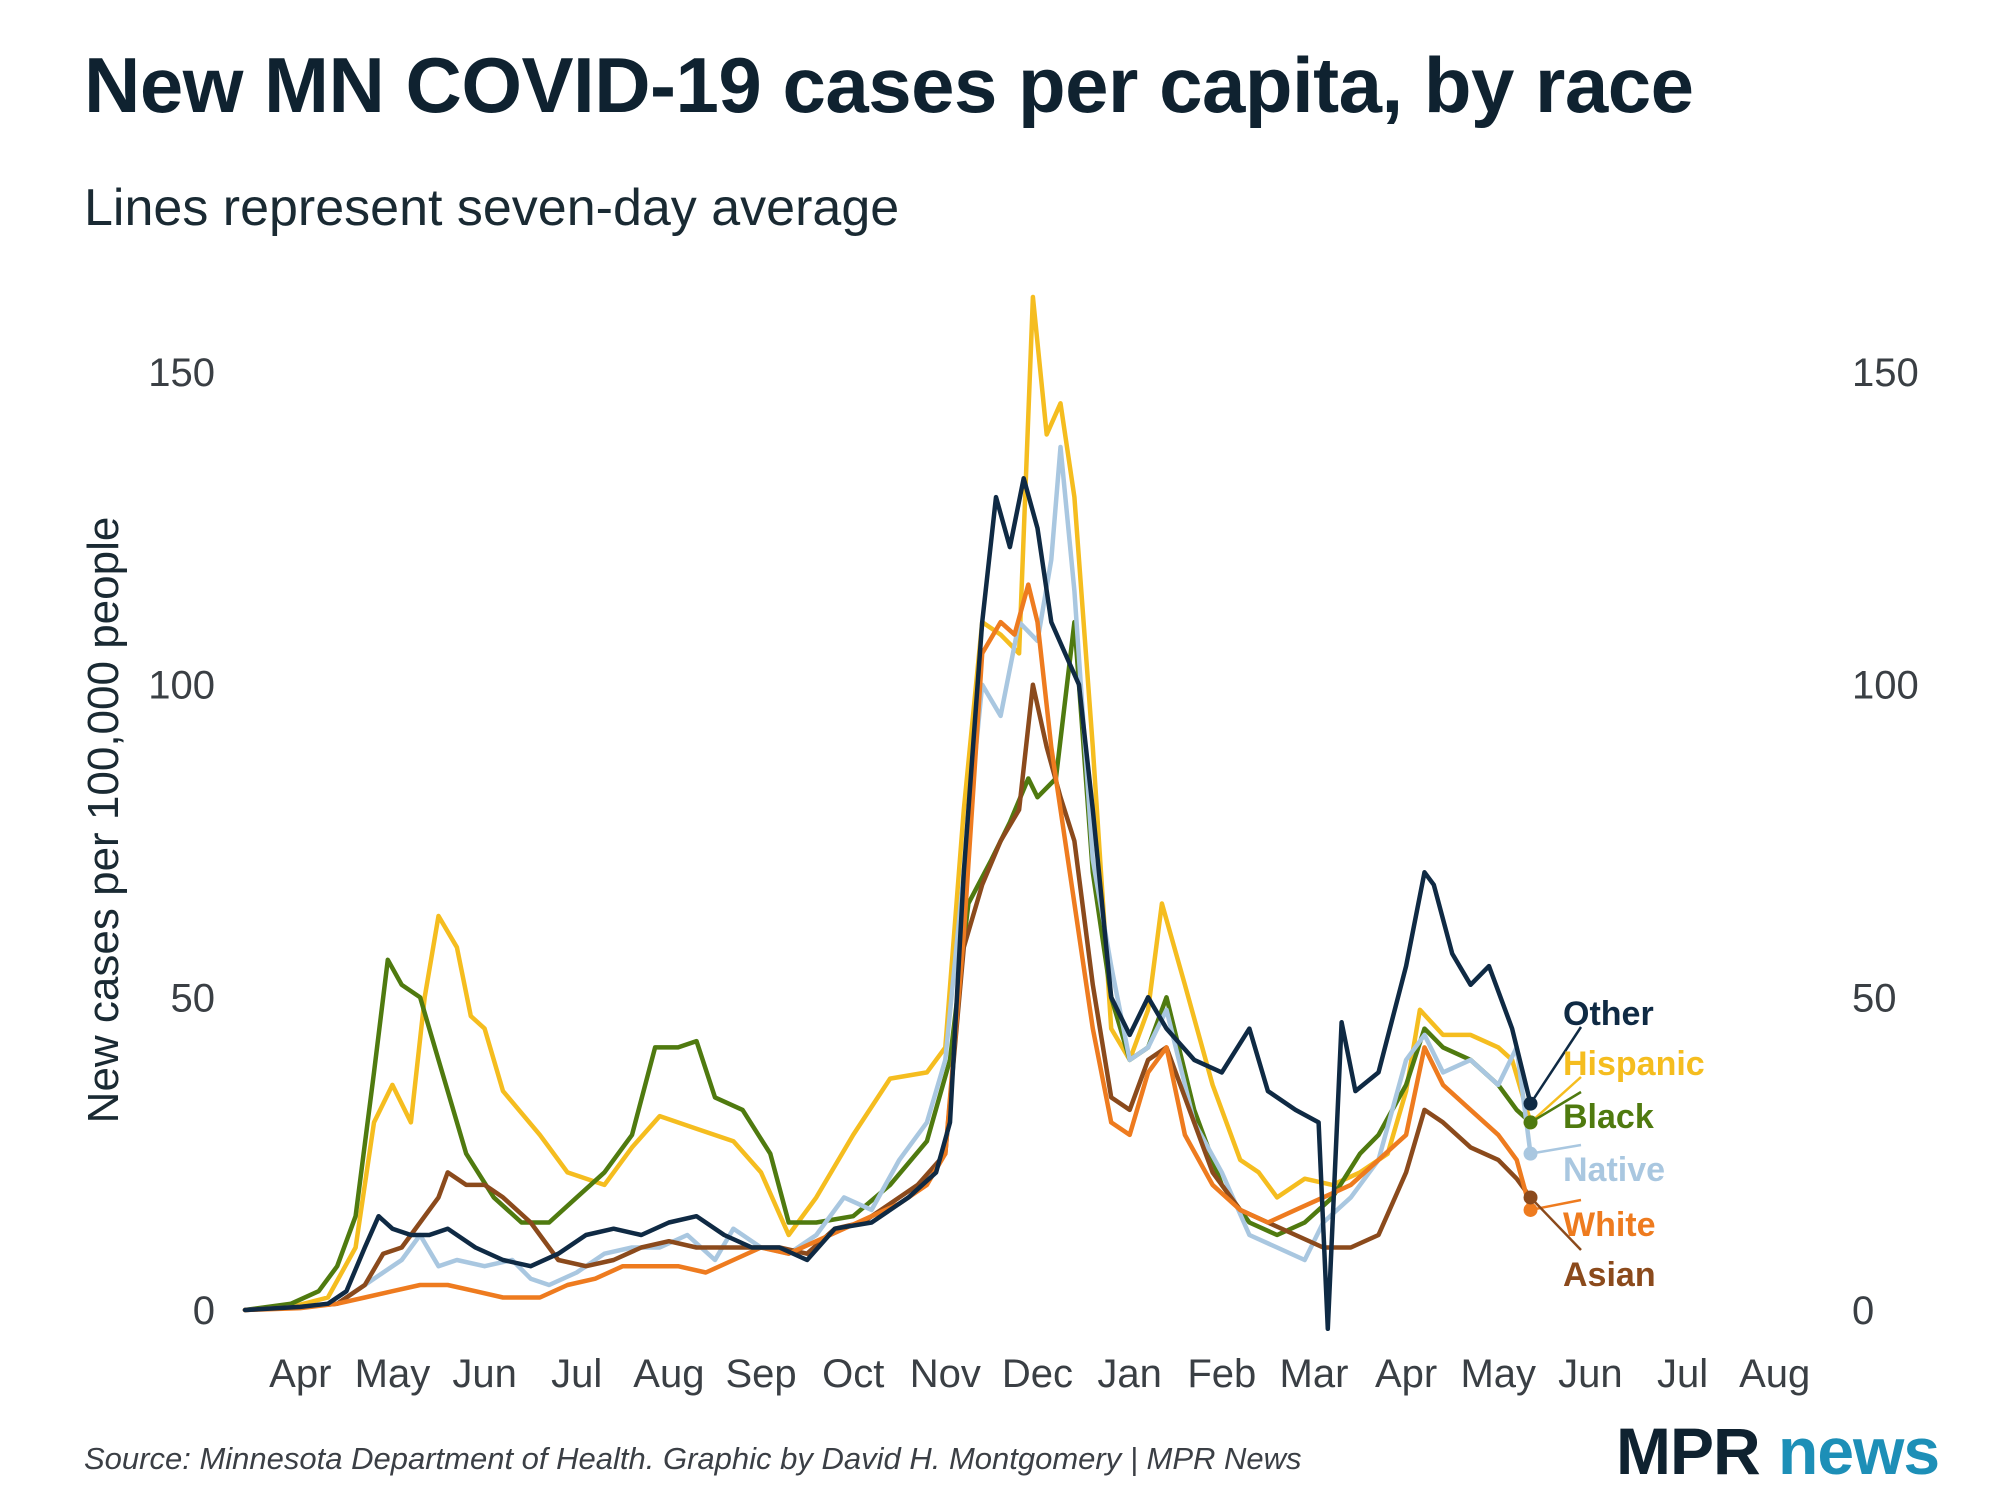  What do you see at coordinates (1555, 1223) in the screenshot?
I see `end-connector-asian` at bounding box center [1555, 1223].